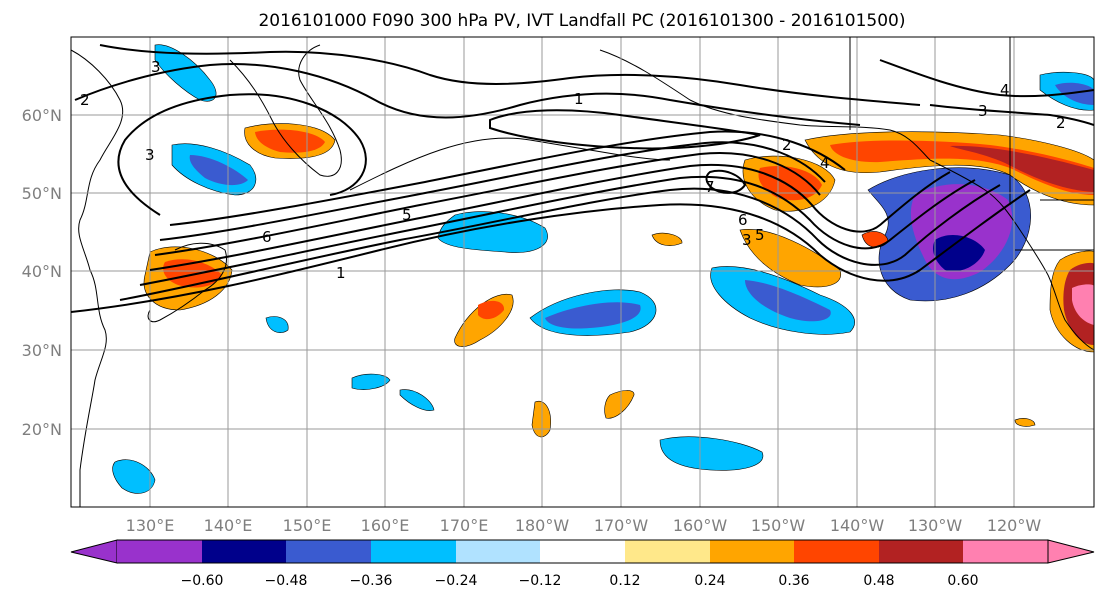 Image resolution: width=1105 pixels, height=601 pixels. I want to click on lat-tick-label: 50°N, so click(42, 193).